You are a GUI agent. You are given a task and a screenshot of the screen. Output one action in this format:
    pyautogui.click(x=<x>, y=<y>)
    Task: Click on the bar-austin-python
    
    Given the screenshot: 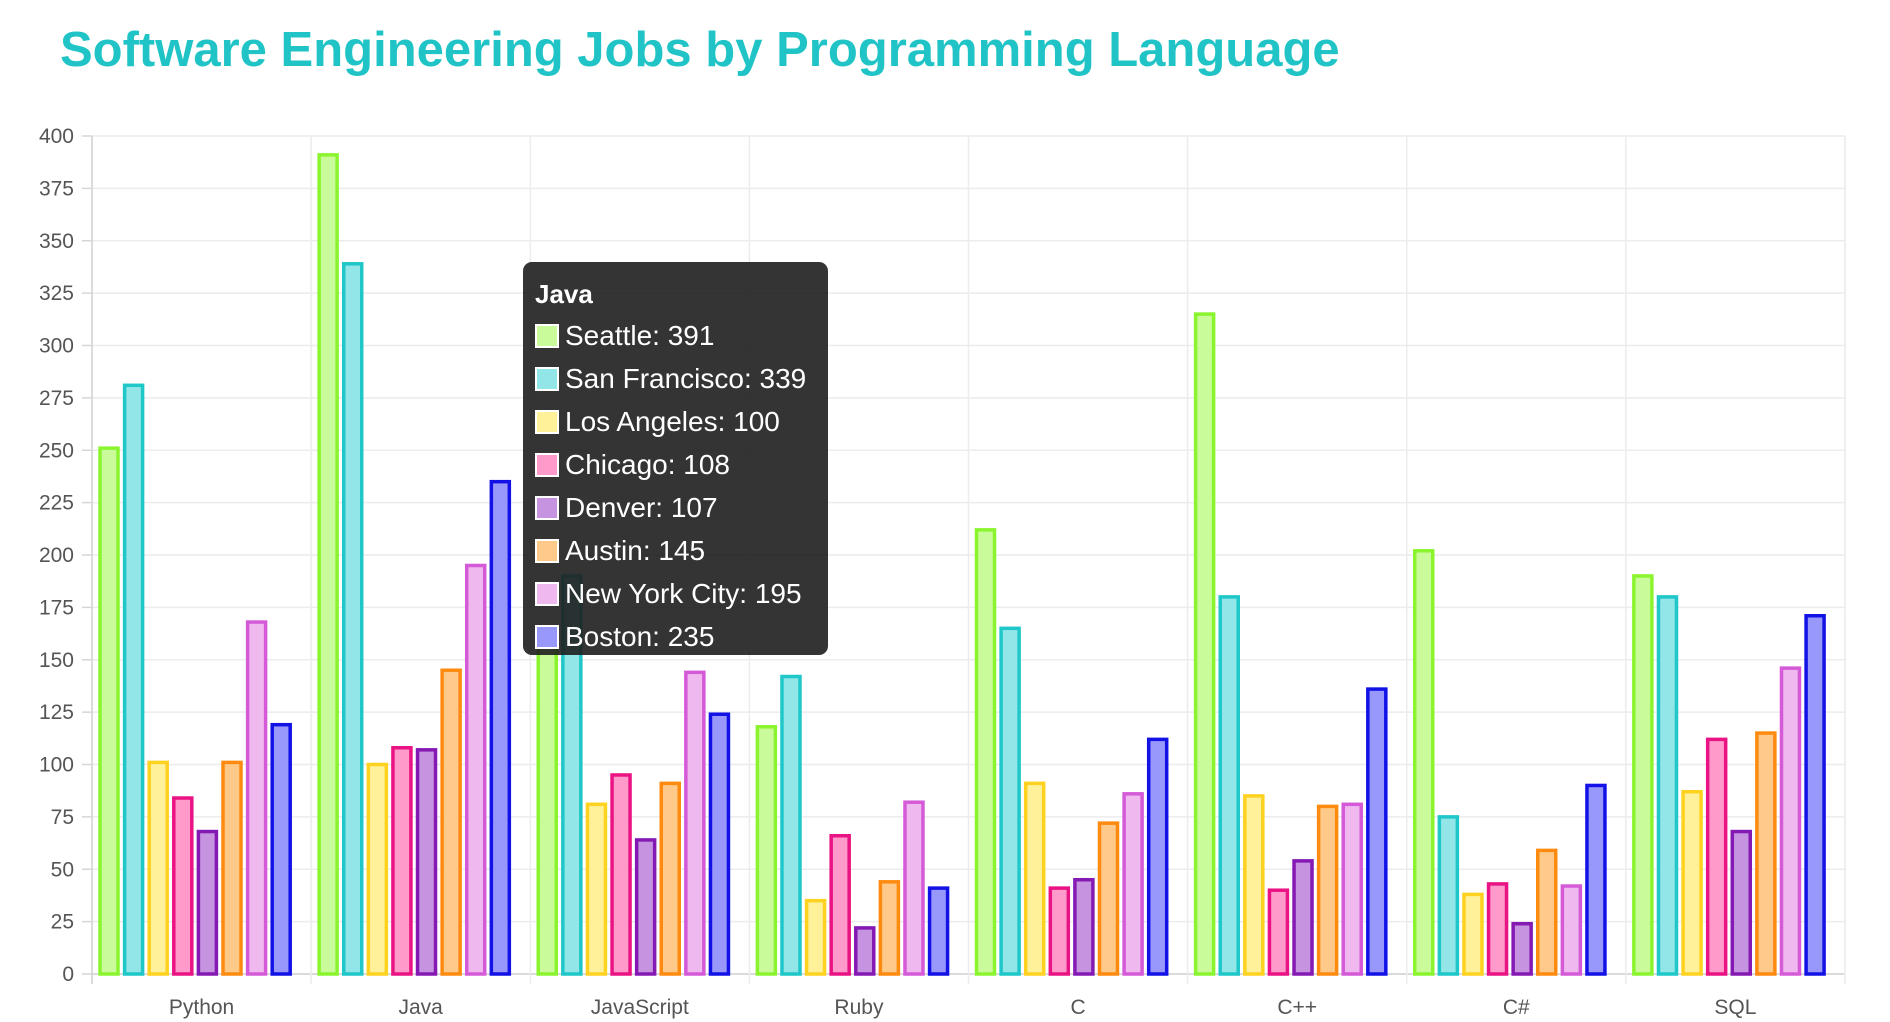 What is the action you would take?
    pyautogui.click(x=232, y=868)
    